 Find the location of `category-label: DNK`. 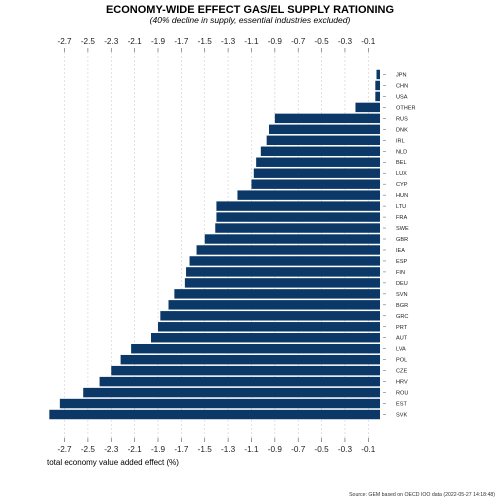

category-label: DNK is located at coordinates (402, 130).